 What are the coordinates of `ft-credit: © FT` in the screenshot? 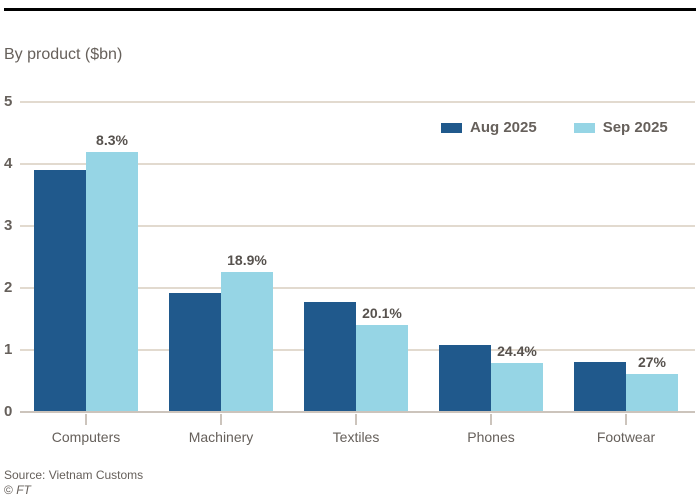 It's located at (17, 490).